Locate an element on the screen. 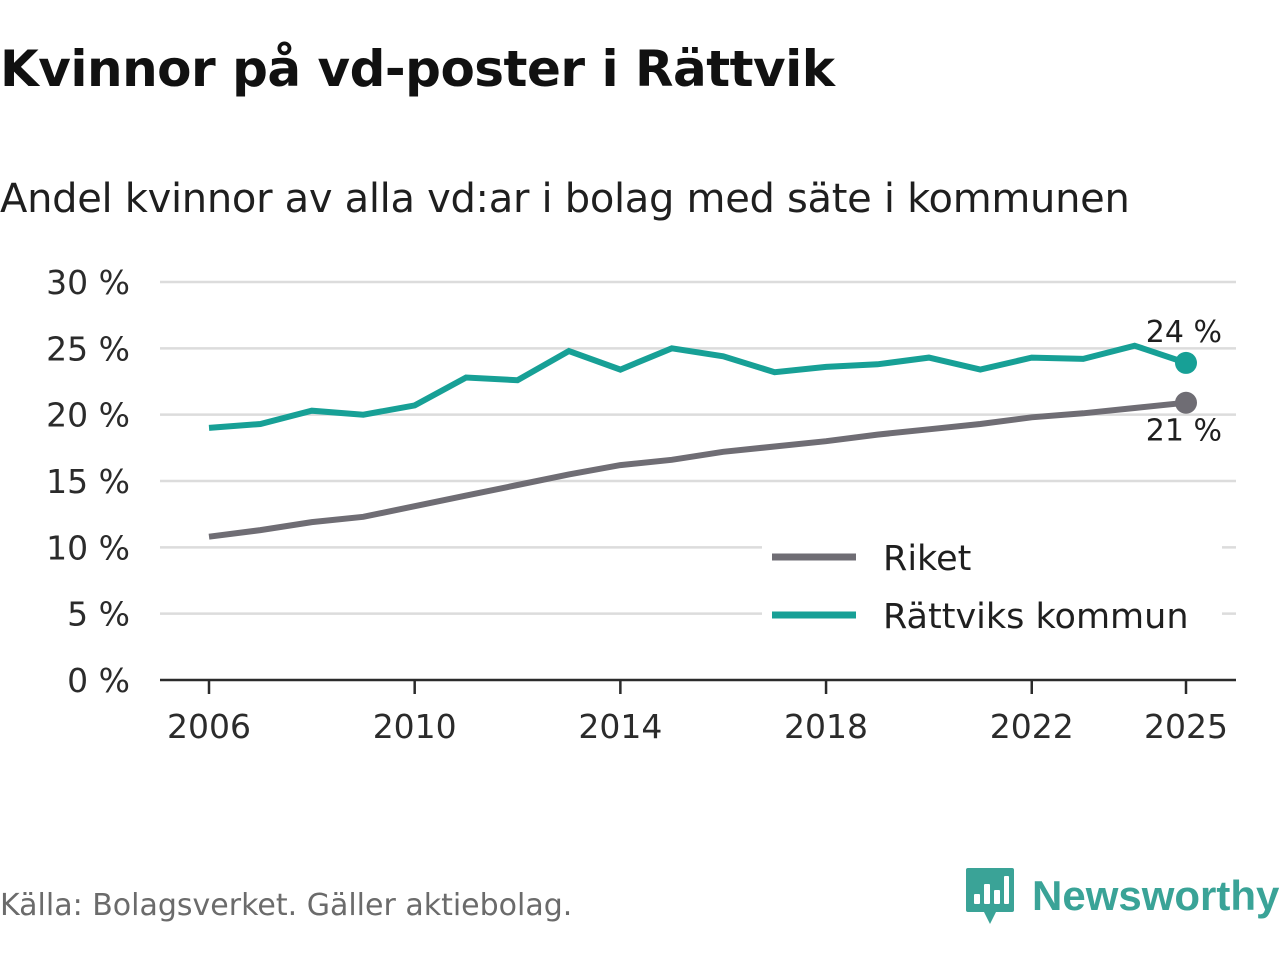 This screenshot has height=960, width=1280. newsworthy-logo-icon is located at coordinates (990, 896).